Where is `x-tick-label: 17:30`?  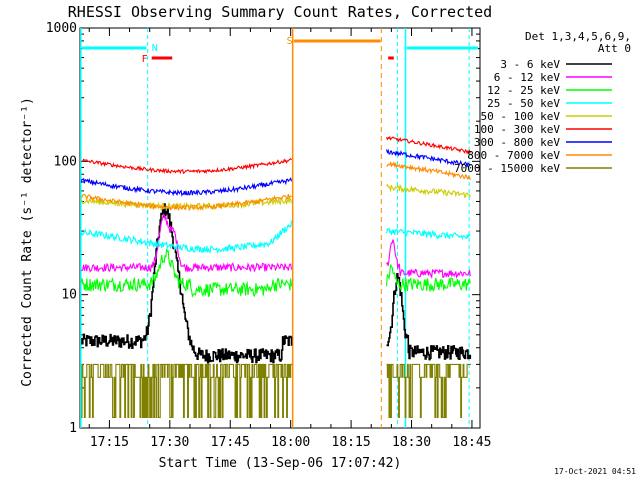 x-tick-label: 17:30 is located at coordinates (169, 442).